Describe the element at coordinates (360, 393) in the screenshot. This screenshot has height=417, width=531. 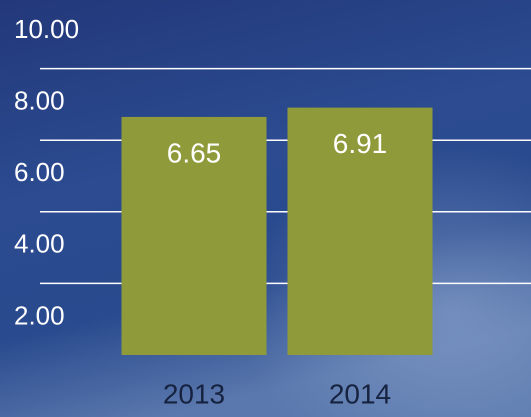
I see `x-tick-label: 2014` at that location.